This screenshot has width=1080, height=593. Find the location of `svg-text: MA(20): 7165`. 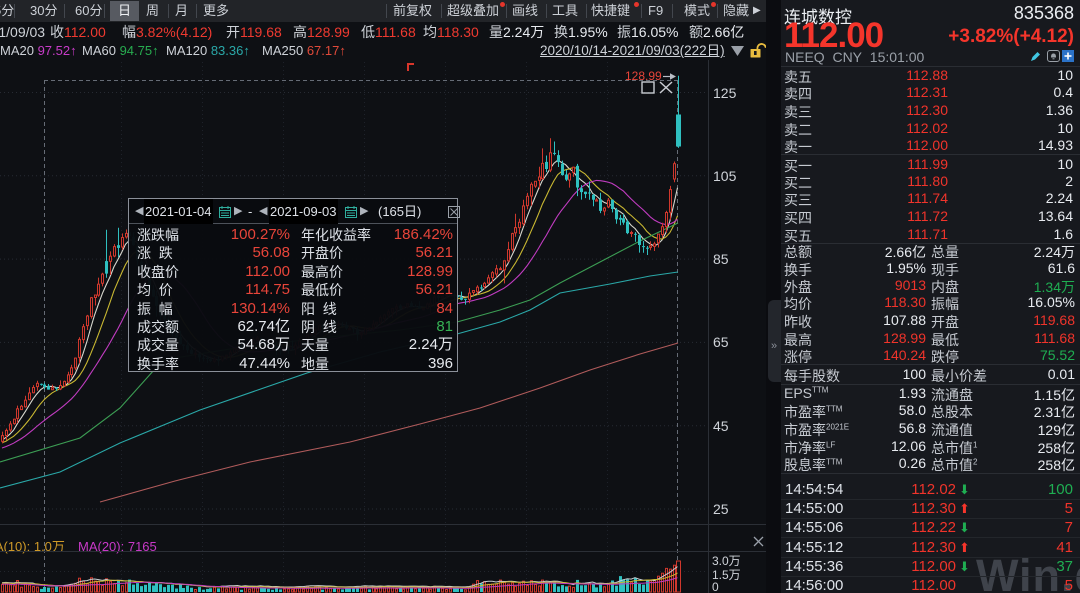

svg-text: MA(20): 7165 is located at coordinates (117, 546).